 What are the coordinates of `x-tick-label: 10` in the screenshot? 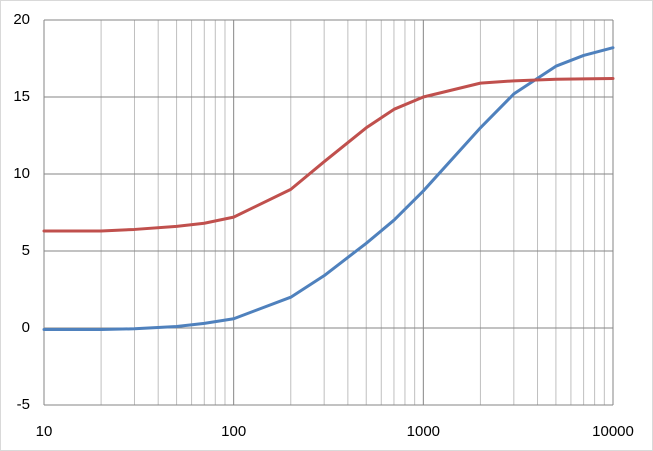 It's located at (44, 431).